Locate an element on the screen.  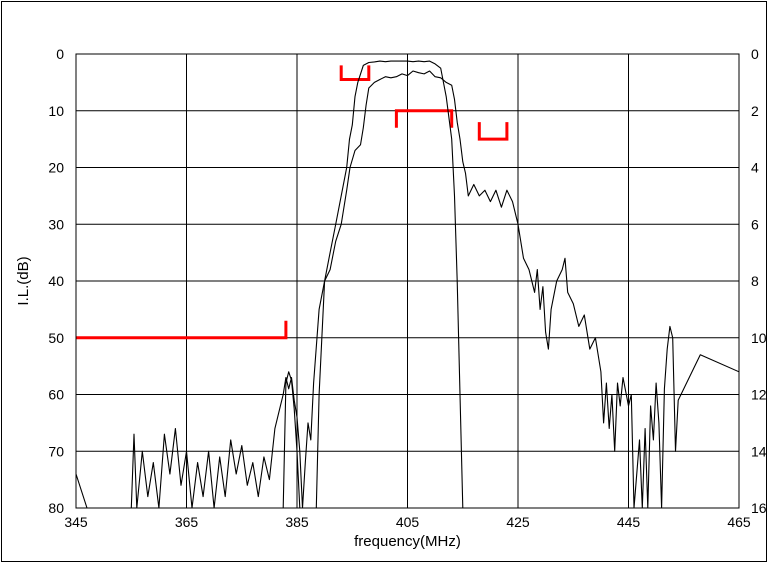
x-tick-label: 345 is located at coordinates (76, 522).